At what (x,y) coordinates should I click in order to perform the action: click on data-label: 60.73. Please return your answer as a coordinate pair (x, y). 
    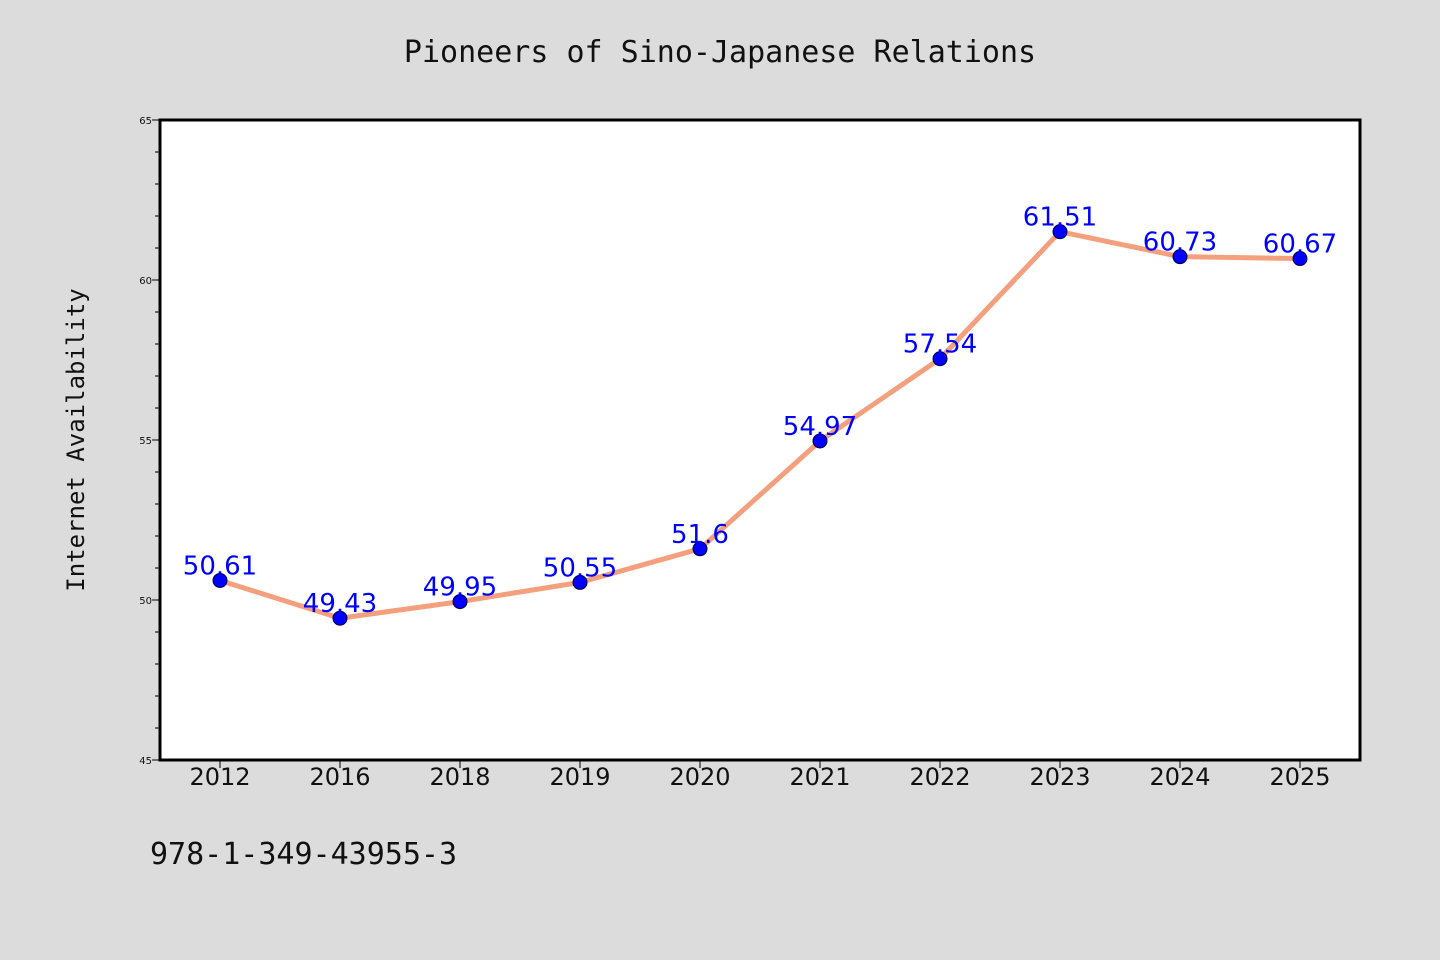
    Looking at the image, I should click on (1180, 243).